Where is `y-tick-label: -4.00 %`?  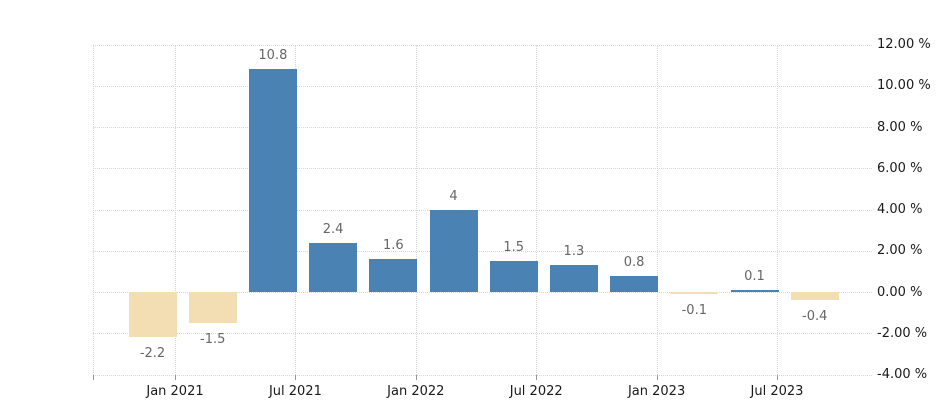
y-tick-label: -4.00 % is located at coordinates (902, 374).